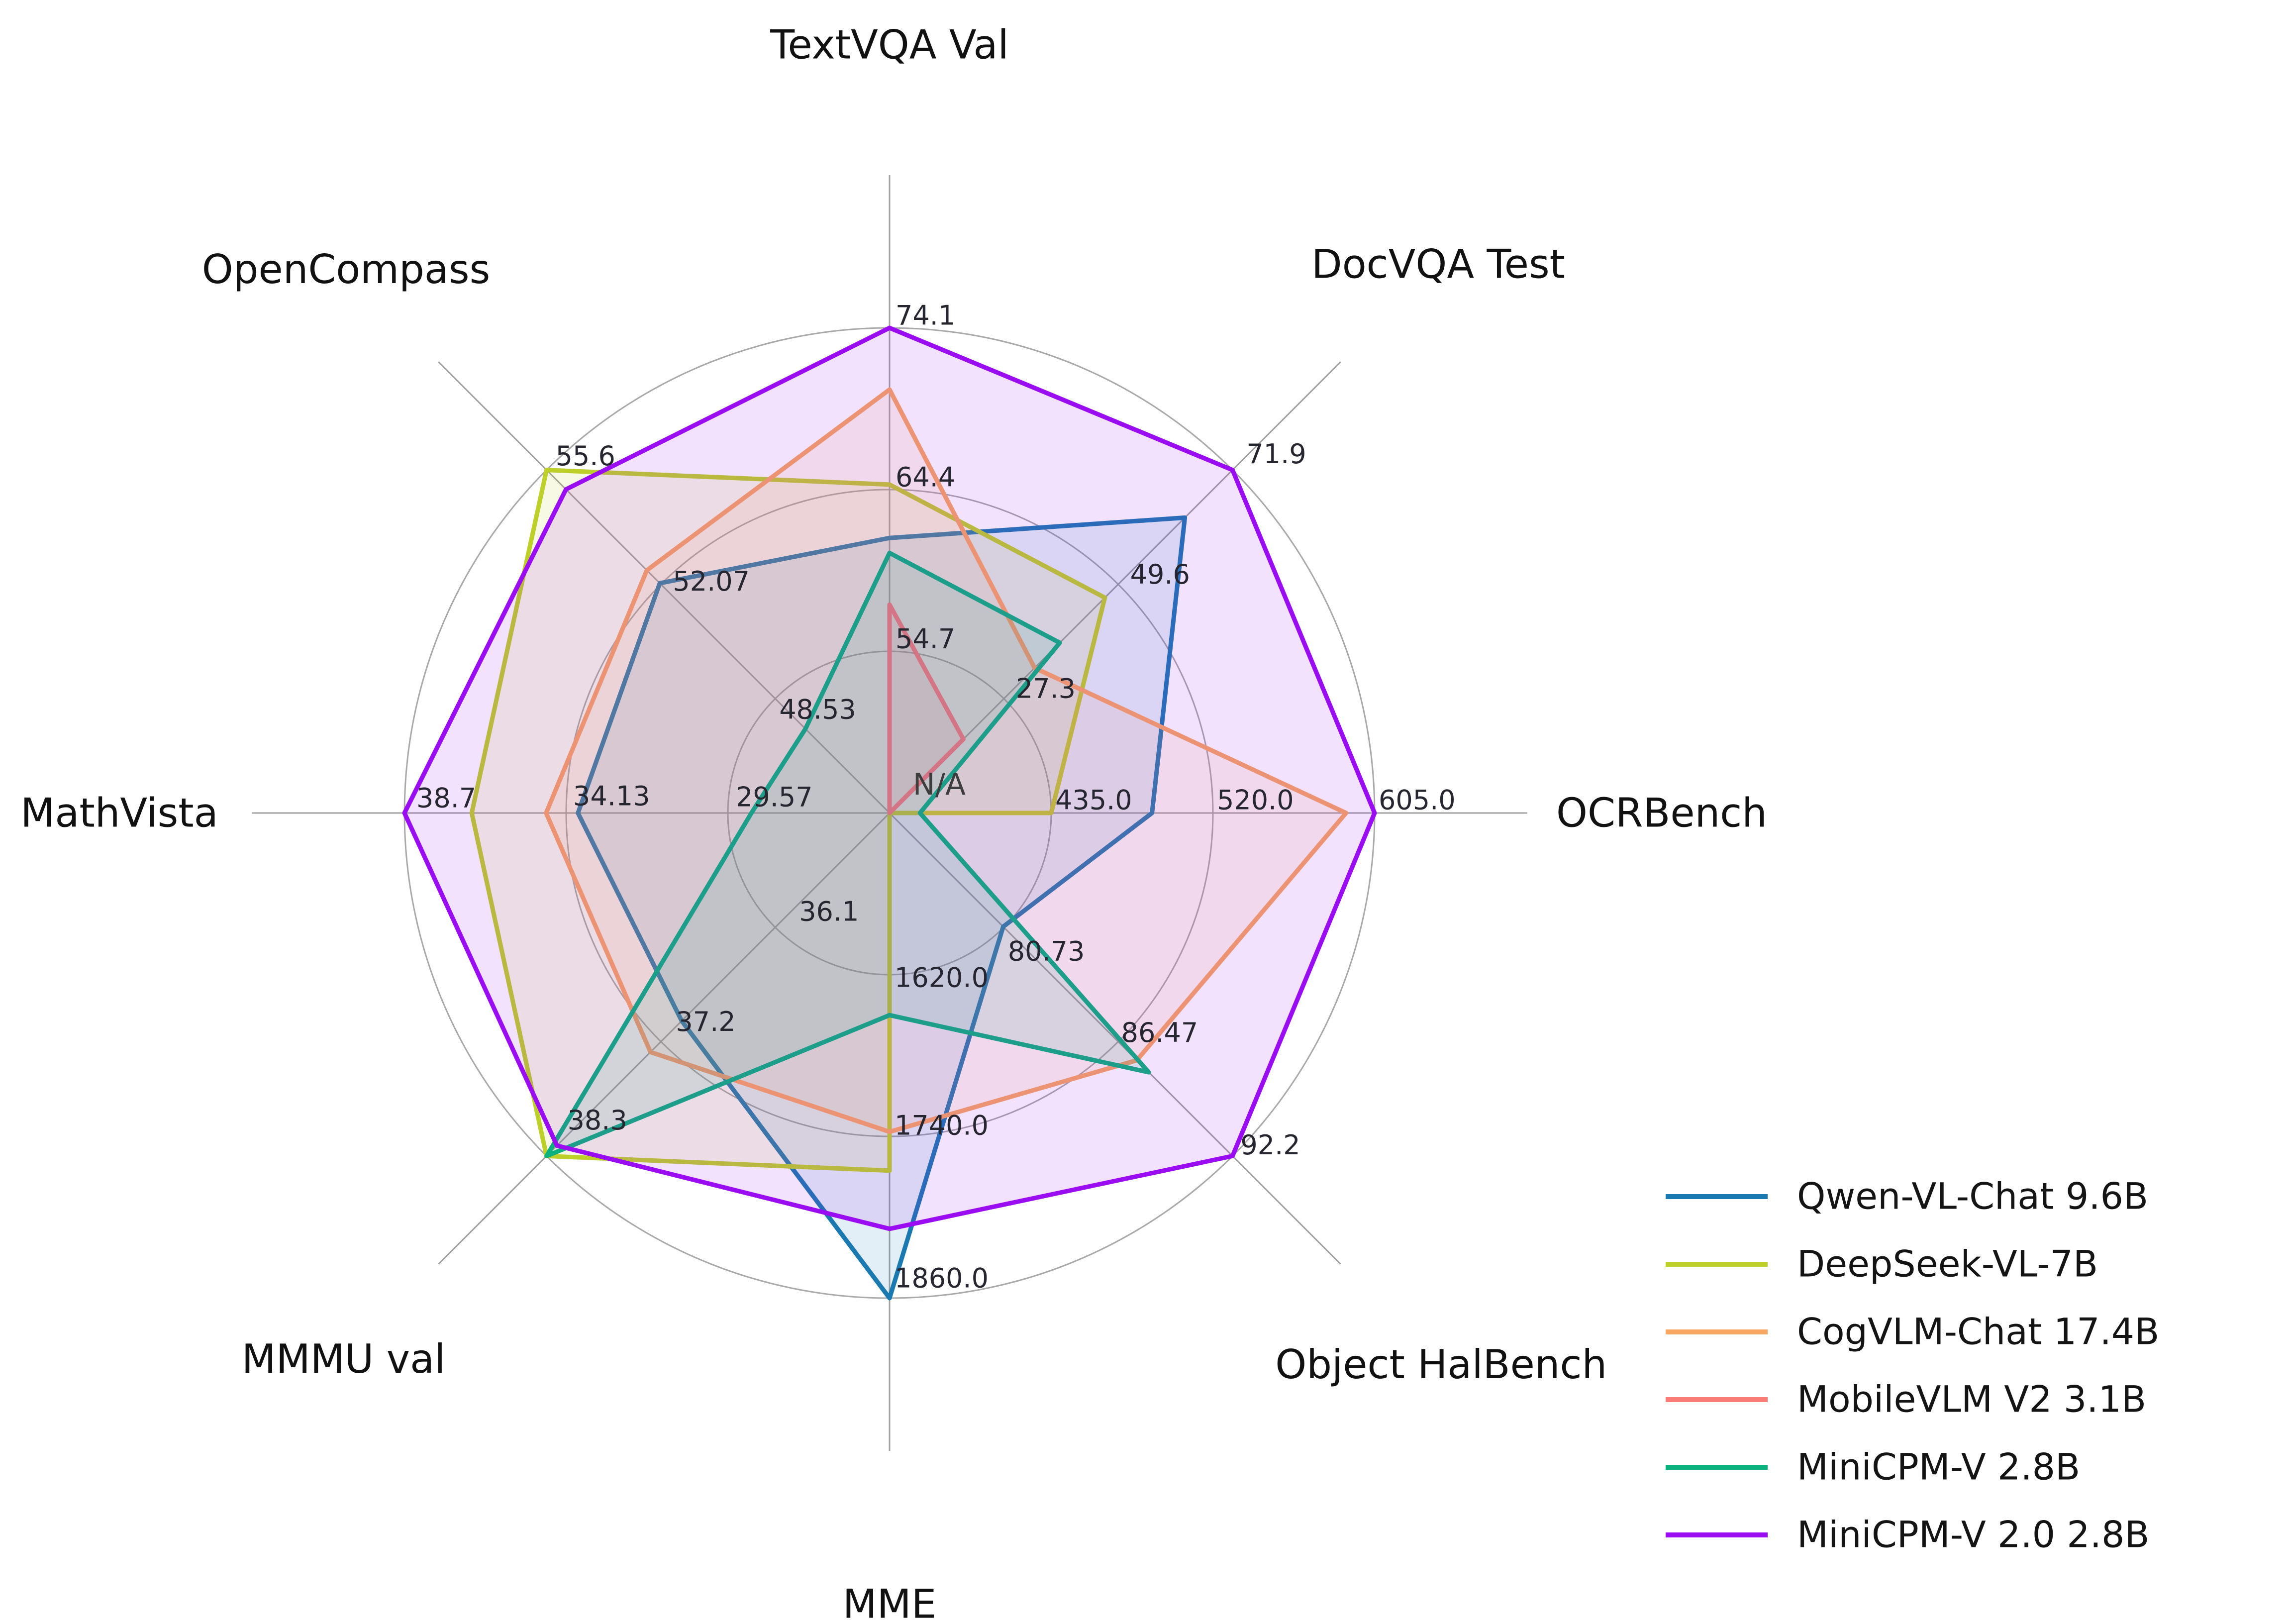 The width and height of the screenshot is (2292, 1624). I want to click on tick-label: 55.6, so click(585, 456).